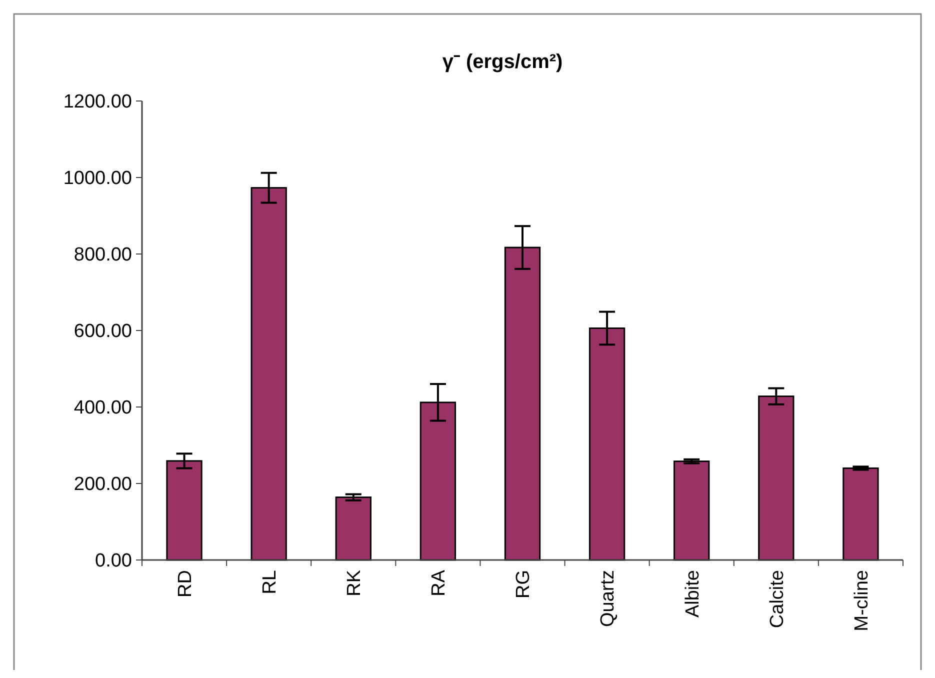 Image resolution: width=935 pixels, height=678 pixels. Describe the element at coordinates (502, 62) in the screenshot. I see `chart-title: γ⁻ (ergs/cm²)` at that location.